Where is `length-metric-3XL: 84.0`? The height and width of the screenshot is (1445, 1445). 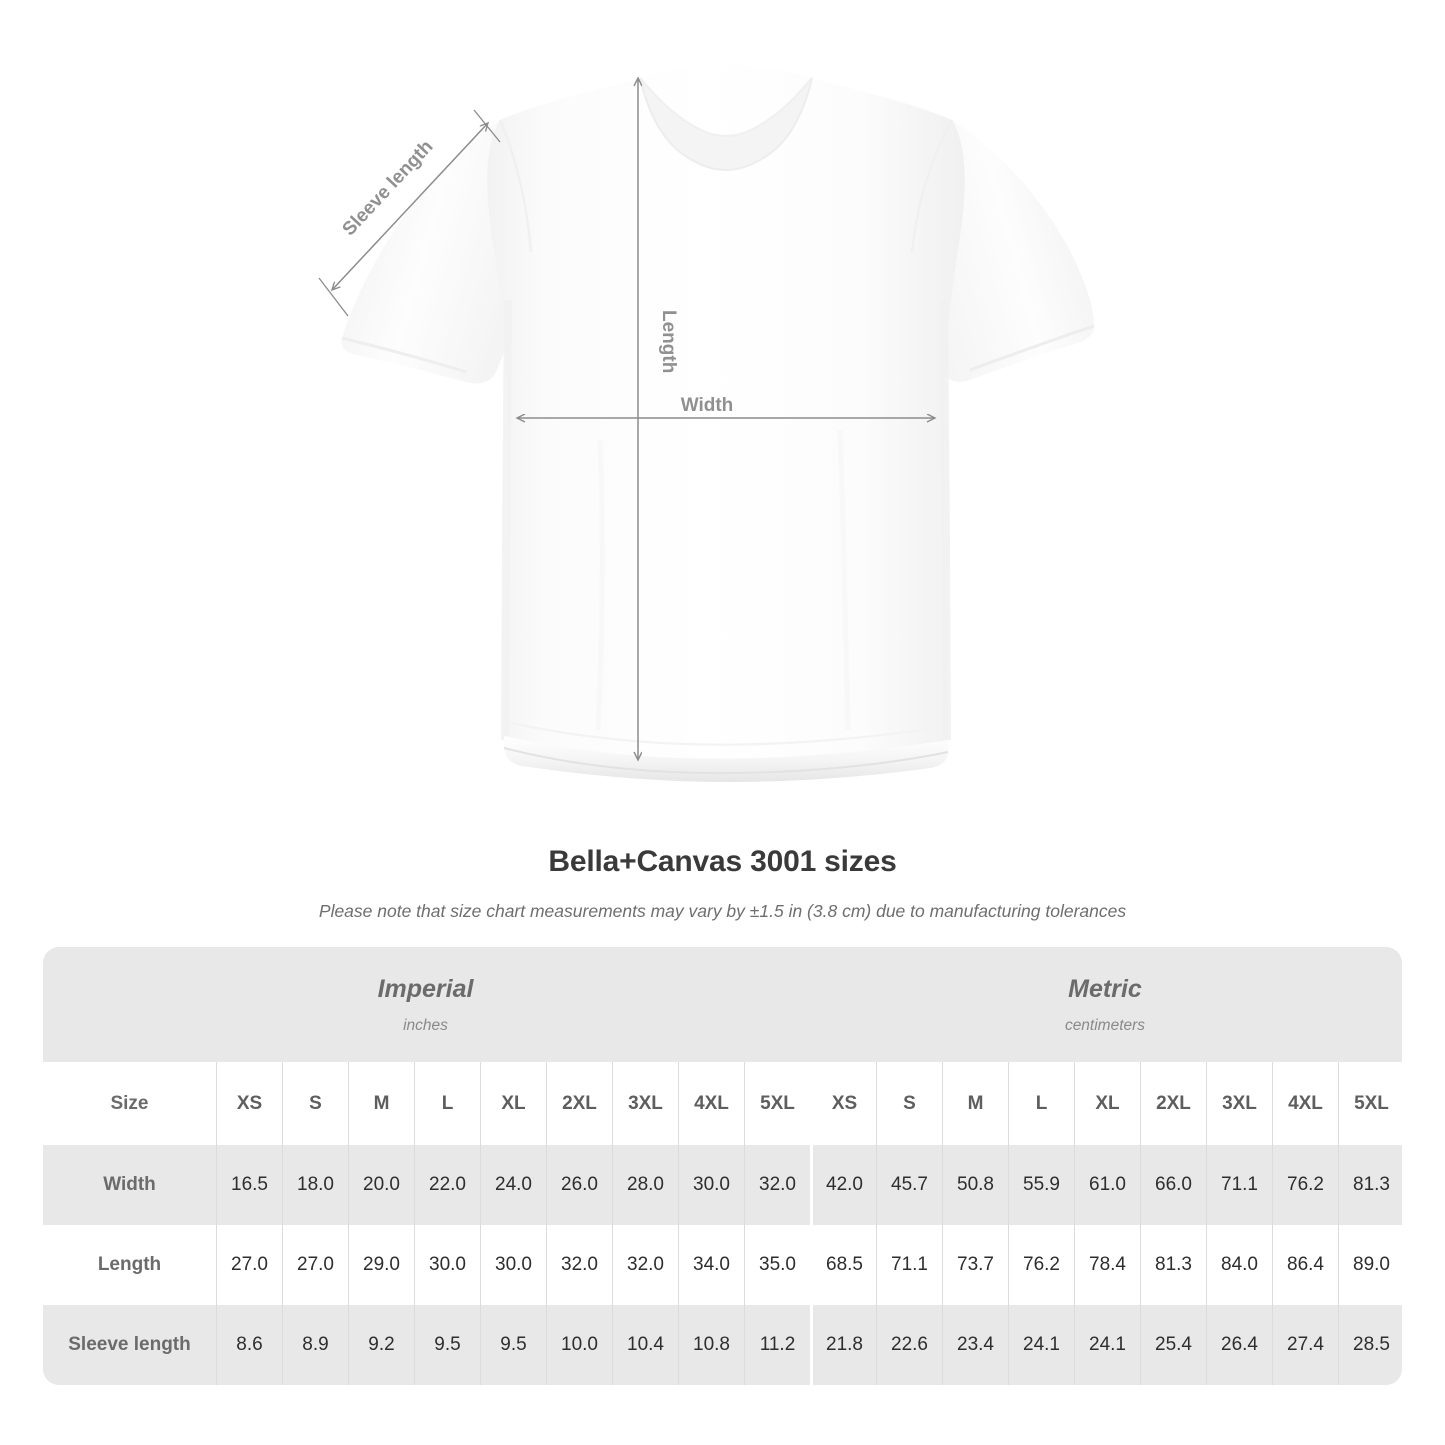
length-metric-3XL: 84.0 is located at coordinates (1239, 1265).